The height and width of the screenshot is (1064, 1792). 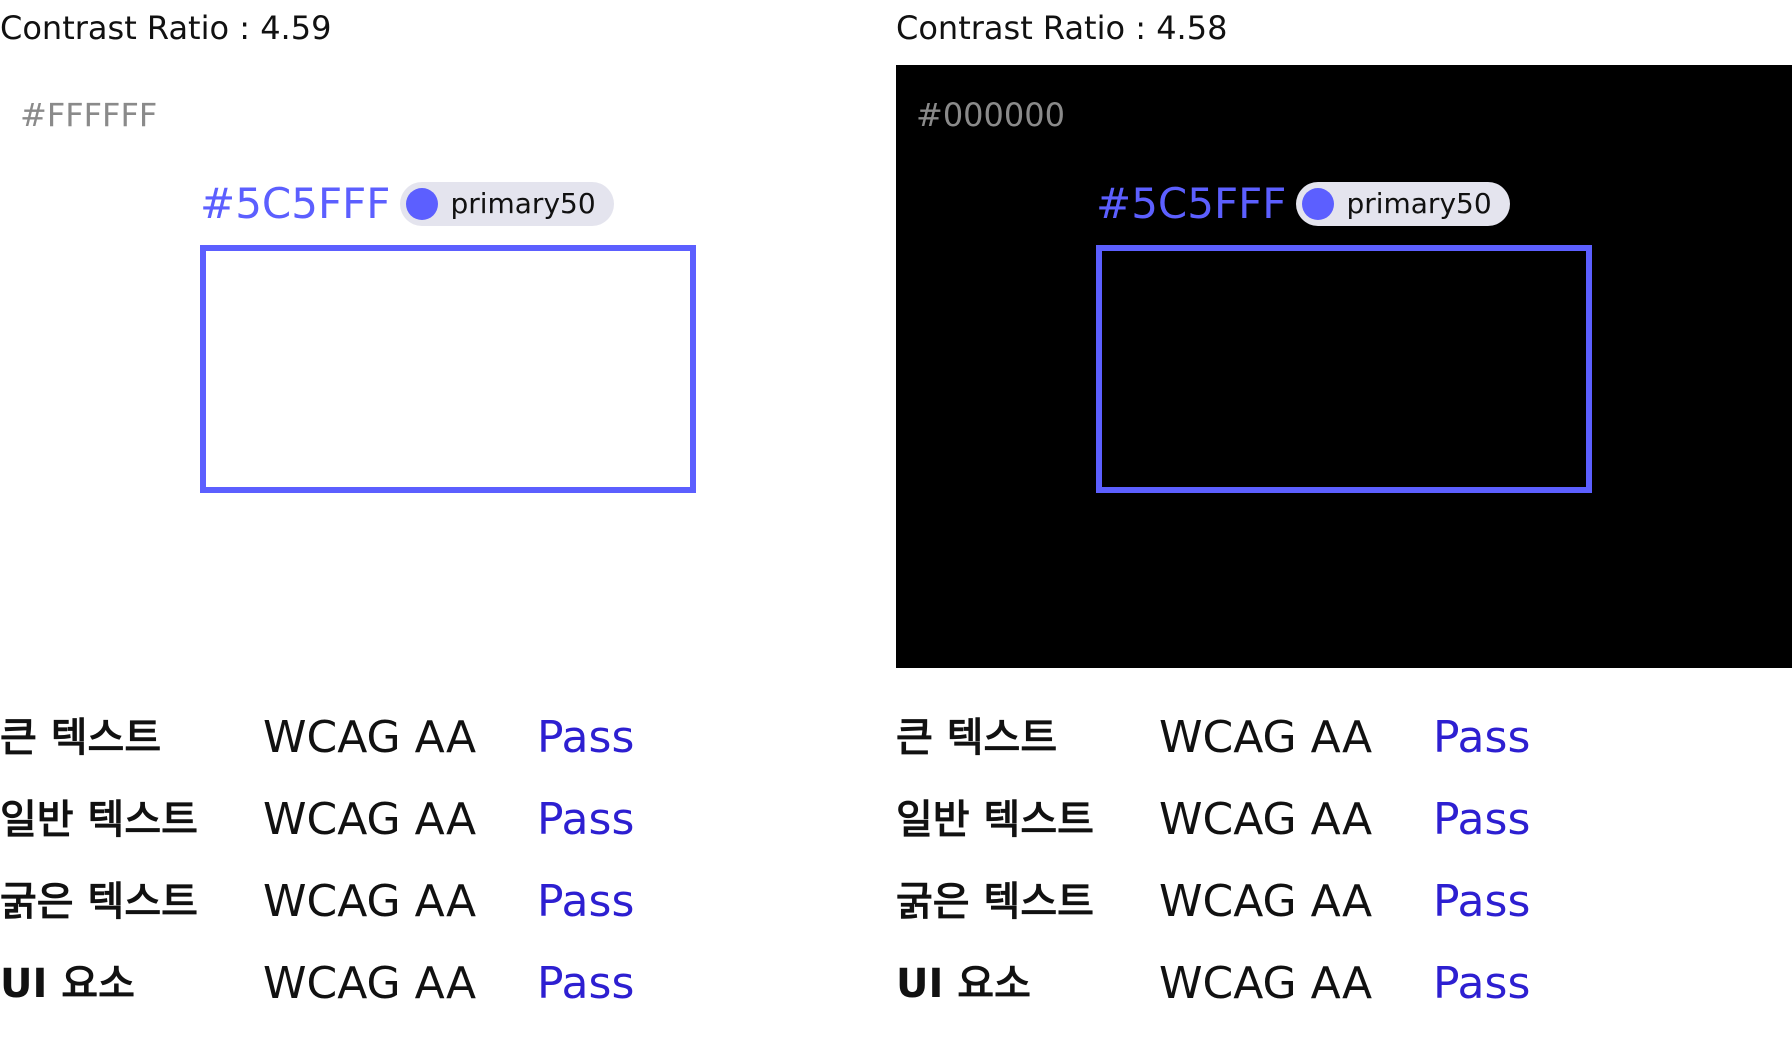 I want to click on background-hex-label: #000000, so click(x=990, y=115).